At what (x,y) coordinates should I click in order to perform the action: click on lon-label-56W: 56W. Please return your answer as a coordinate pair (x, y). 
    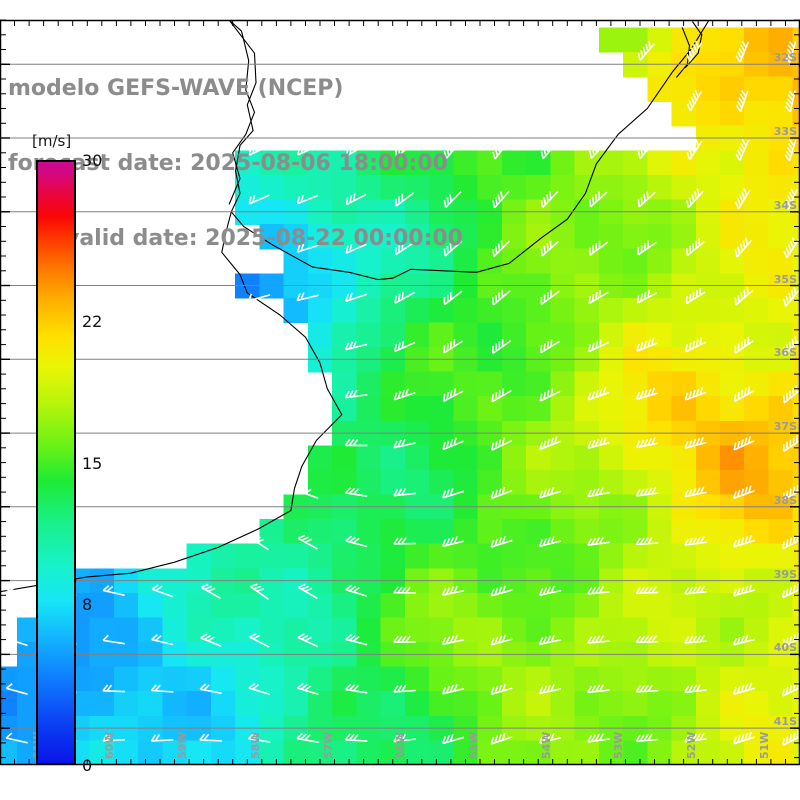
    Looking at the image, I should click on (401, 745).